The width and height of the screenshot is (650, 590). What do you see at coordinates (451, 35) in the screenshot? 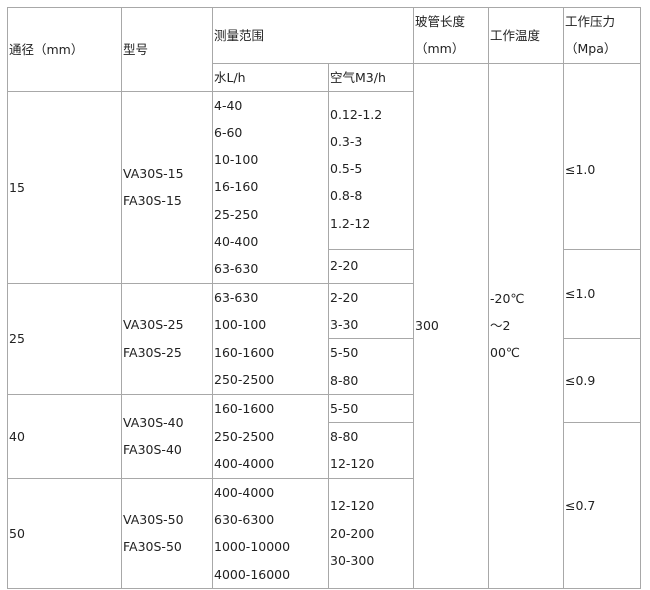
I see `header-tube-length: 玻管长度 （mm）` at bounding box center [451, 35].